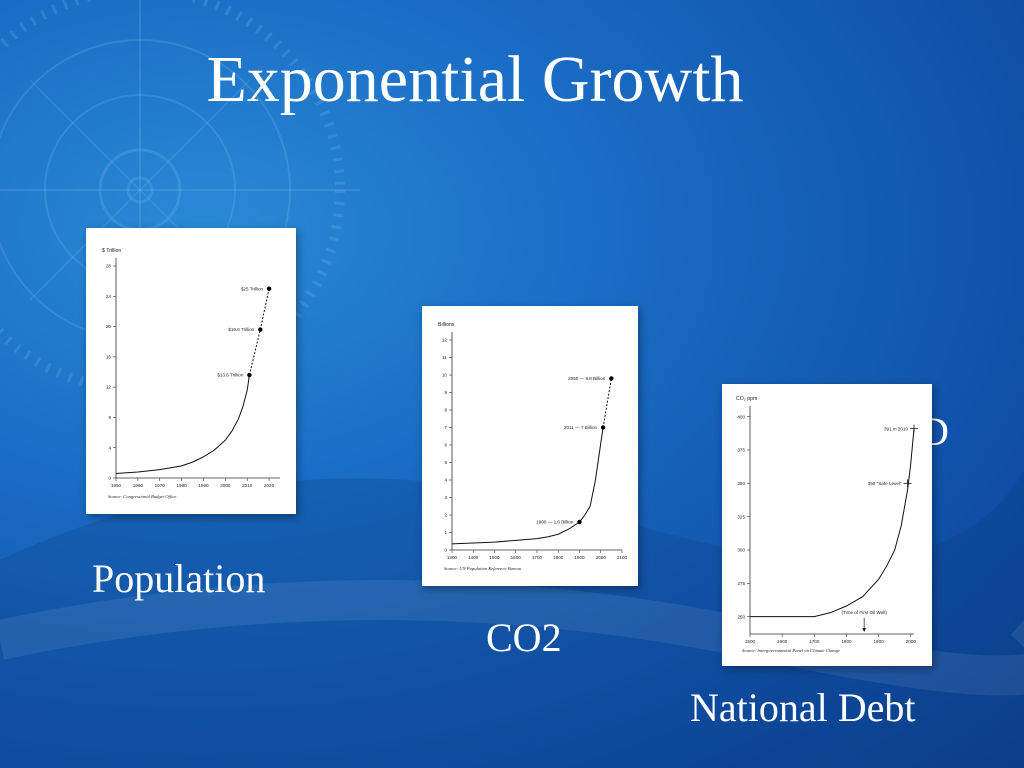 Image resolution: width=1024 pixels, height=768 pixels. Describe the element at coordinates (252, 288) in the screenshot. I see `data-label: $25 Trillion` at that location.